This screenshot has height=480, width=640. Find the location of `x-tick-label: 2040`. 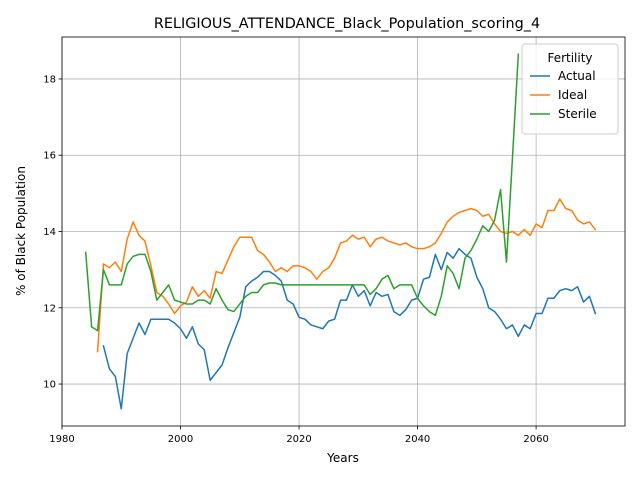

x-tick-label: 2040 is located at coordinates (417, 439).